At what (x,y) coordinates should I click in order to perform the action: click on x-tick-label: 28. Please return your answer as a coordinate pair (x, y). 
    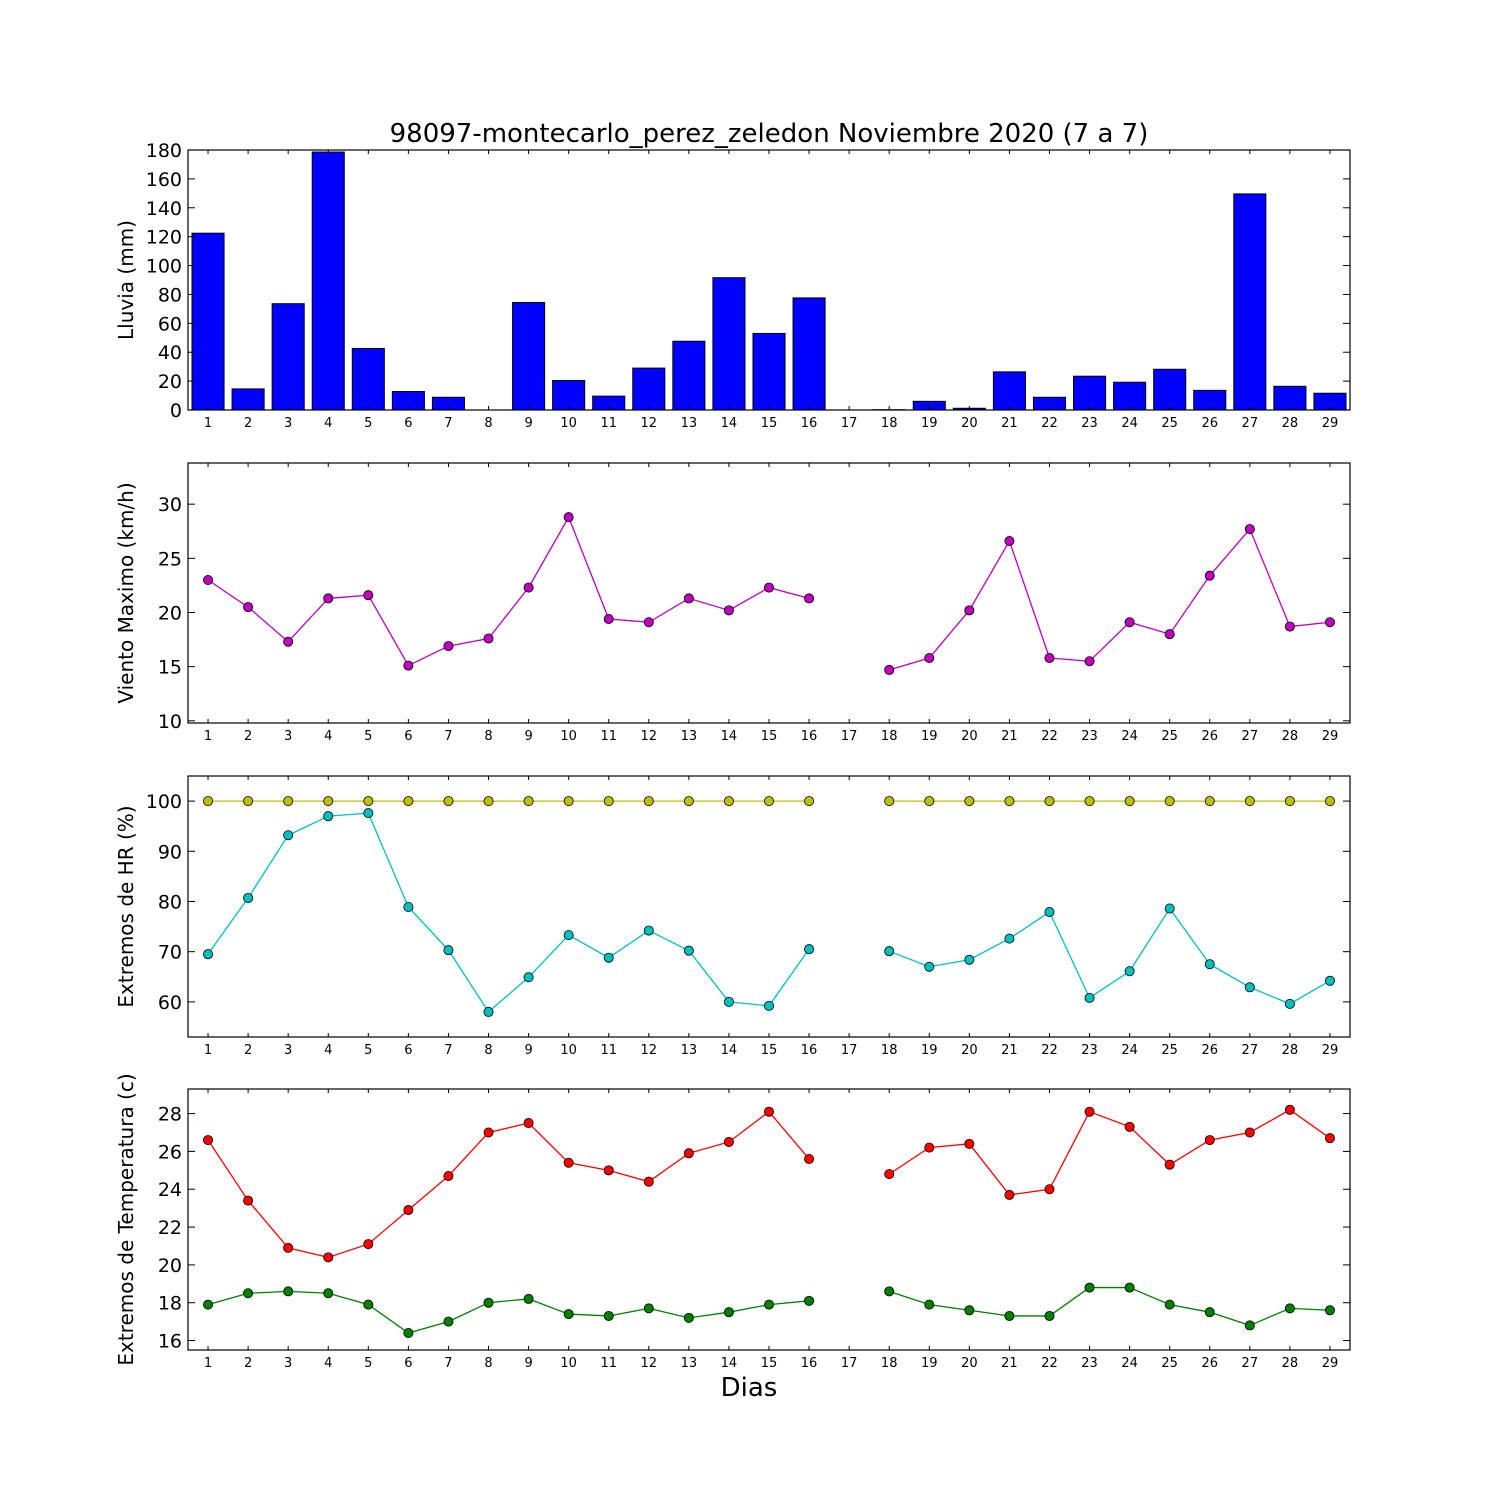
    Looking at the image, I should click on (1290, 1050).